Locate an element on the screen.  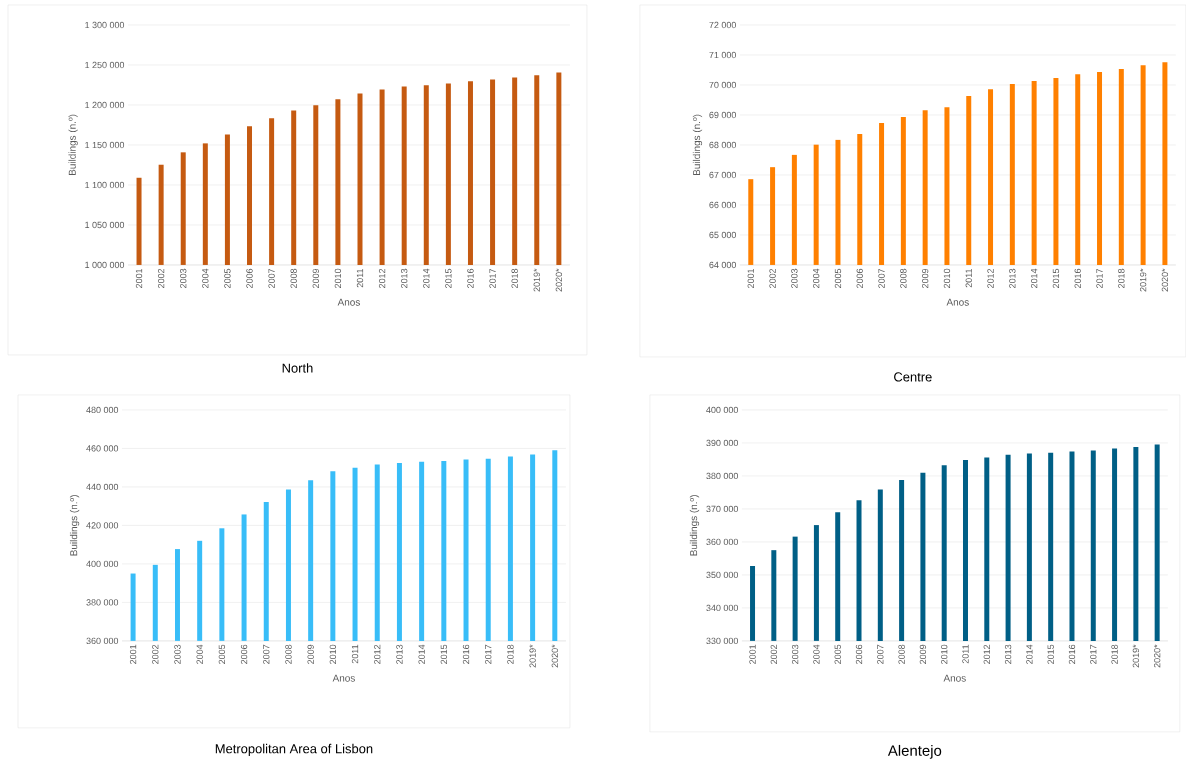
y-tick-label: 1 150 000 is located at coordinates (105, 145).